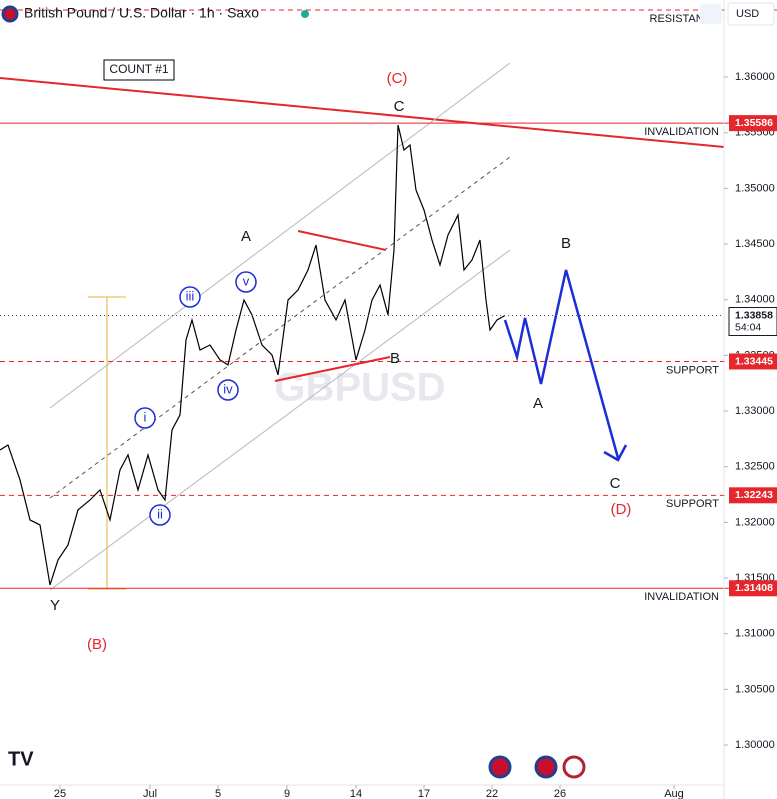 Image resolution: width=777 pixels, height=799 pixels. I want to click on x-tick-label: 26, so click(560, 793).